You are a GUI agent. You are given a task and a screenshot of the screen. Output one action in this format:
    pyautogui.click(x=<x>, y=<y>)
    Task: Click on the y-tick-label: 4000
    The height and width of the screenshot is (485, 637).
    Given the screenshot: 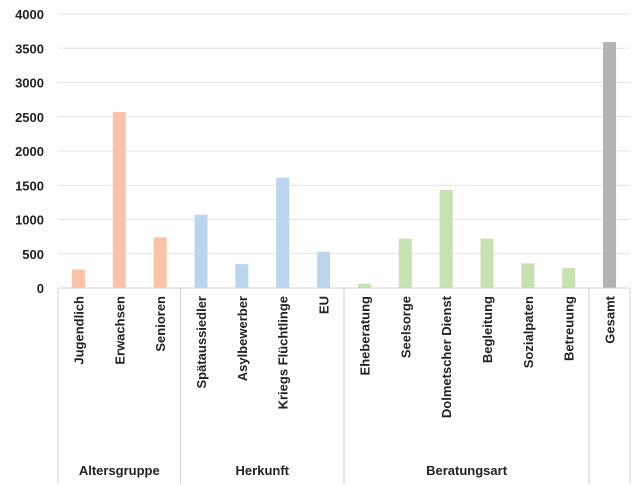 What is the action you would take?
    pyautogui.click(x=29, y=14)
    